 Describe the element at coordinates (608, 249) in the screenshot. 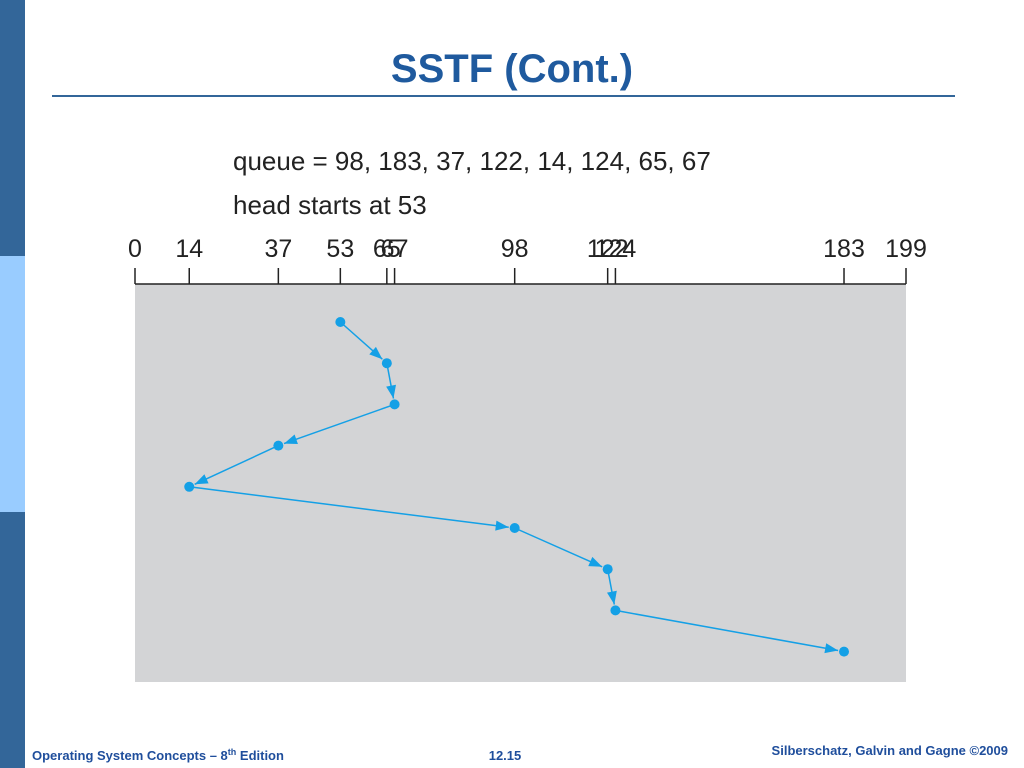

I see `x-tick-label: 122` at that location.